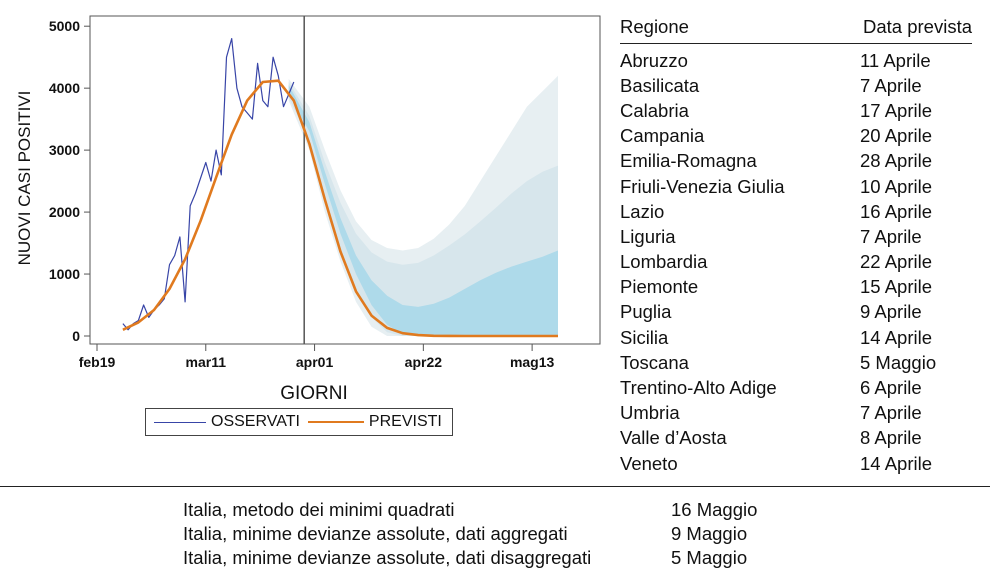 The width and height of the screenshot is (990, 585). I want to click on region-row: Lazio 16 Aprile, so click(796, 211).